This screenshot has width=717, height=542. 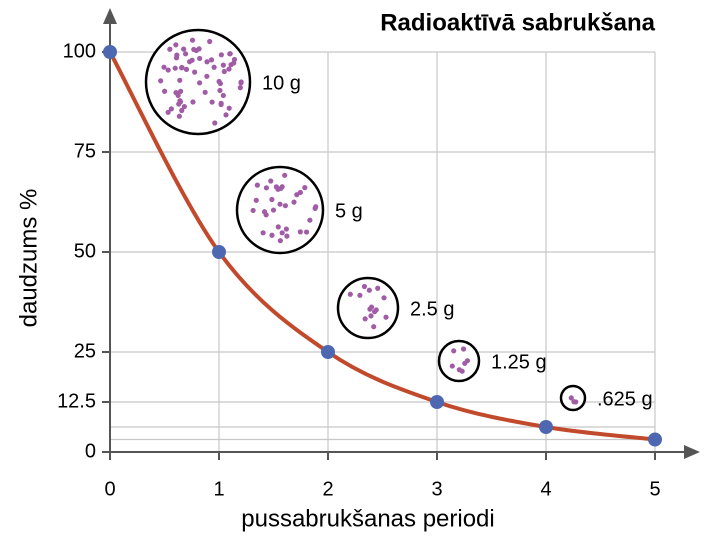 I want to click on x-tick-label: 0, so click(x=109, y=489).